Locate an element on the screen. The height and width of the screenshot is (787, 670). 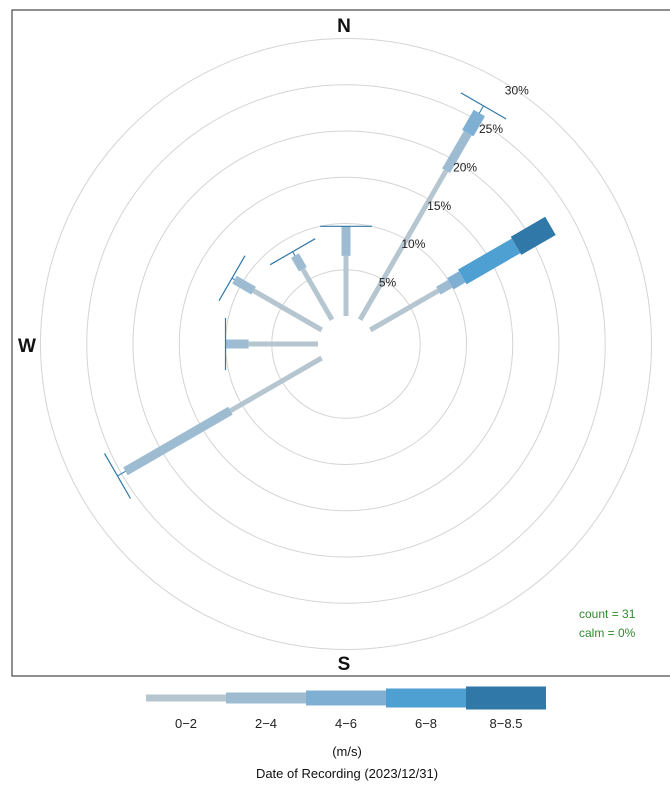
legend-label-4: 8−8.5 is located at coordinates (506, 723).